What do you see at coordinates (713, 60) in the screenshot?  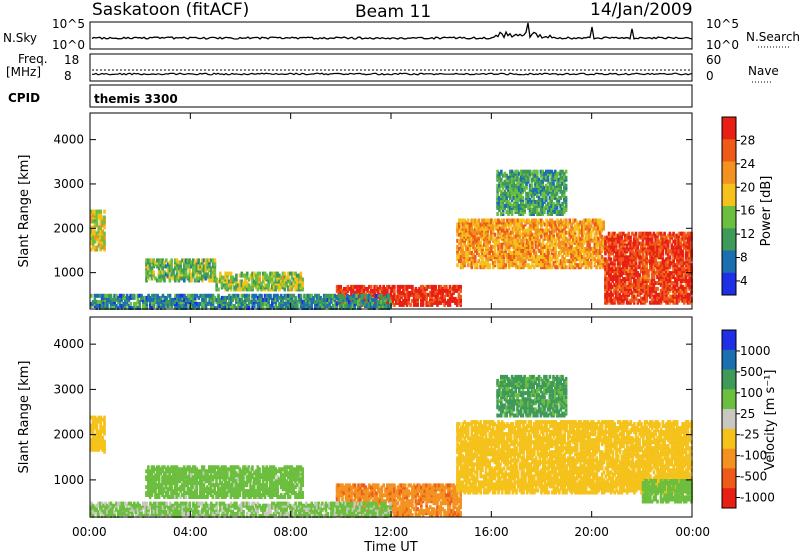 I see `nave-tick-top: 60` at bounding box center [713, 60].